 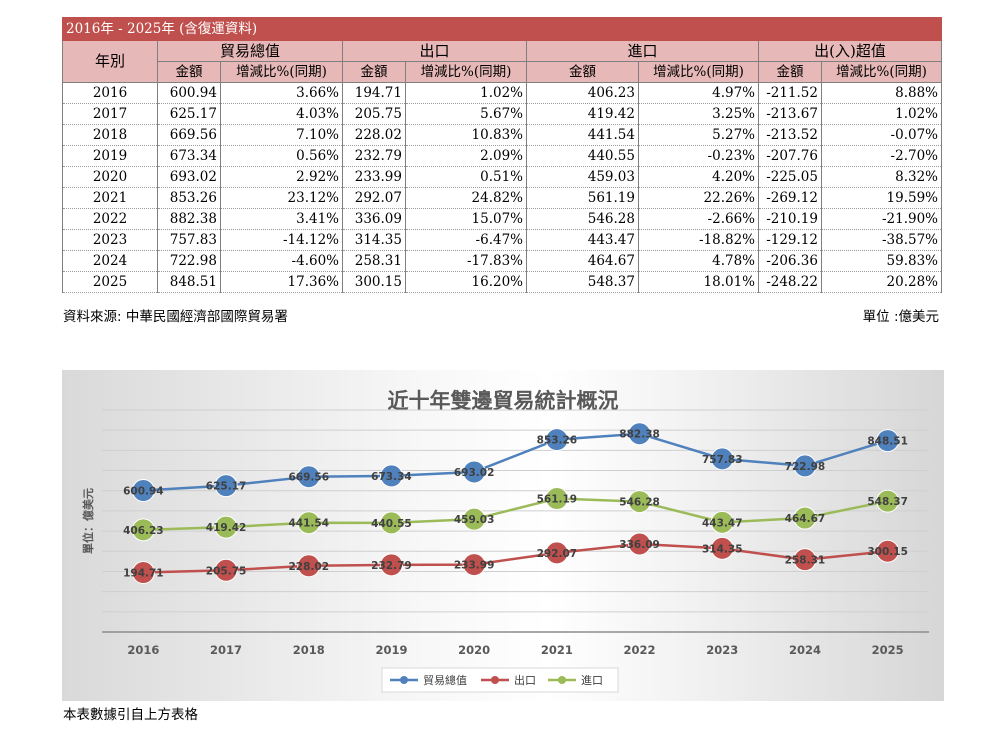 What do you see at coordinates (582, 219) in the screenshot?
I see `value-cell: 546.28` at bounding box center [582, 219].